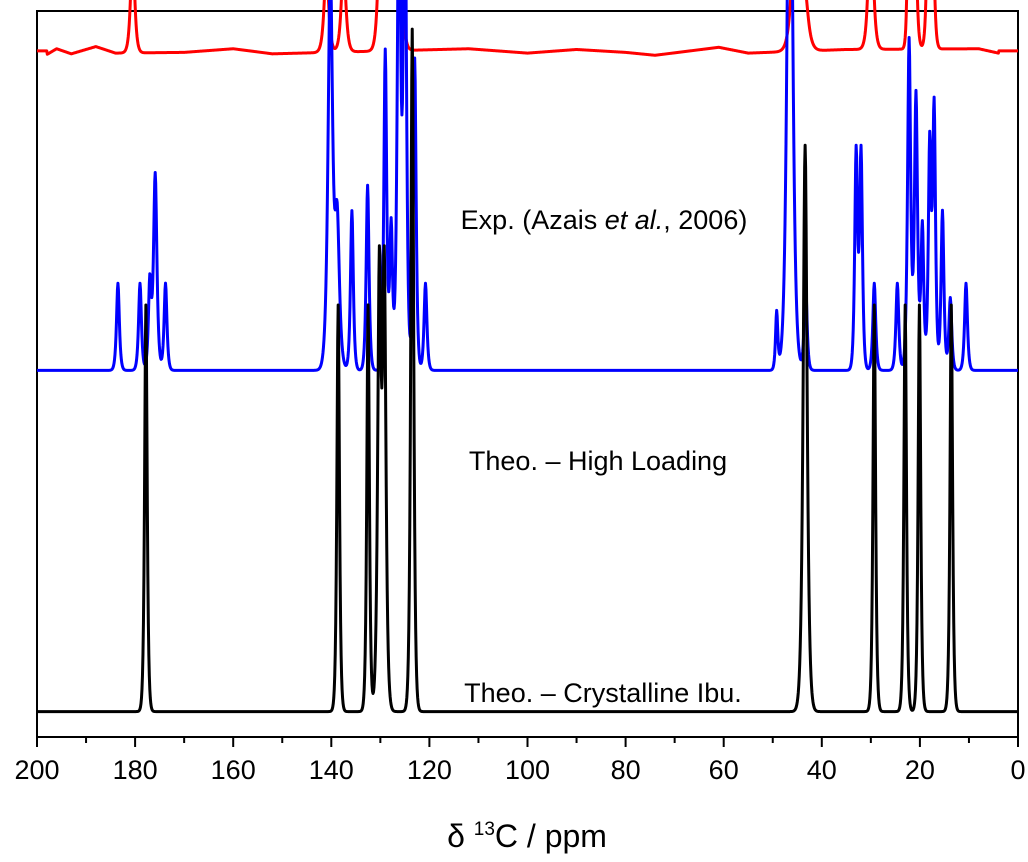 This screenshot has height=862, width=1028. What do you see at coordinates (634, 220) in the screenshot?
I see `series-label-part: et al.` at bounding box center [634, 220].